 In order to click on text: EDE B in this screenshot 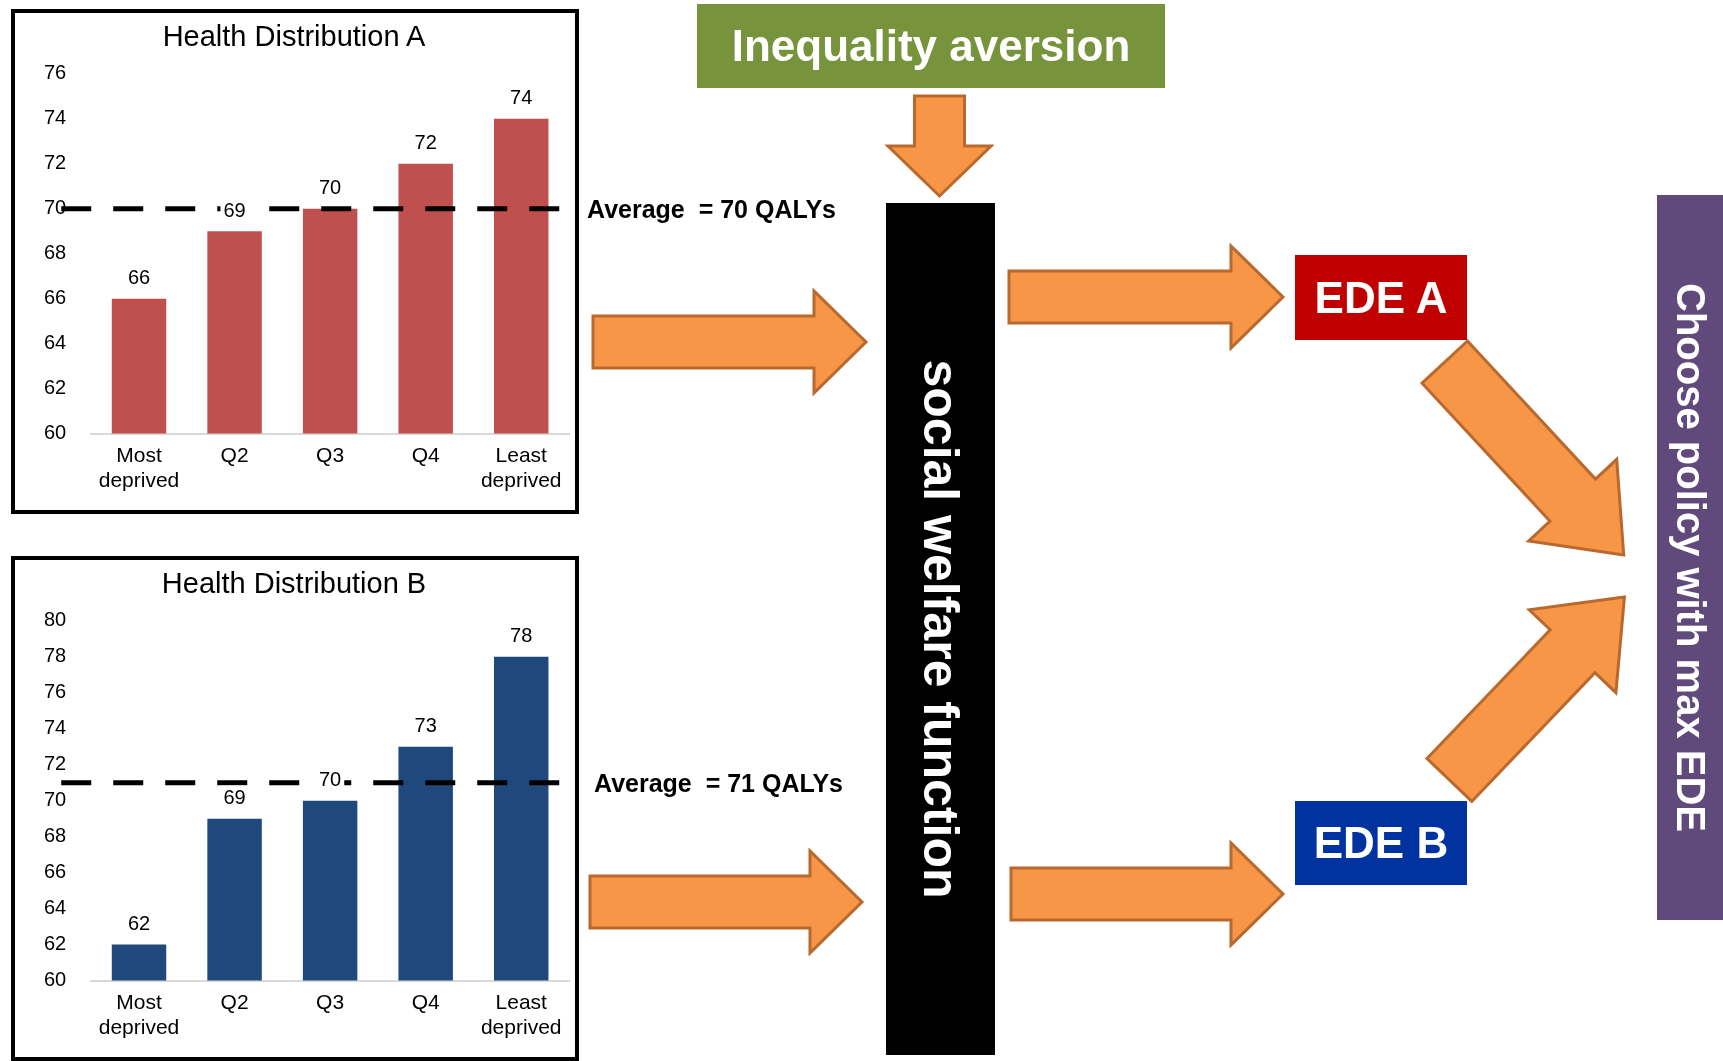, I will do `click(1381, 843)`.